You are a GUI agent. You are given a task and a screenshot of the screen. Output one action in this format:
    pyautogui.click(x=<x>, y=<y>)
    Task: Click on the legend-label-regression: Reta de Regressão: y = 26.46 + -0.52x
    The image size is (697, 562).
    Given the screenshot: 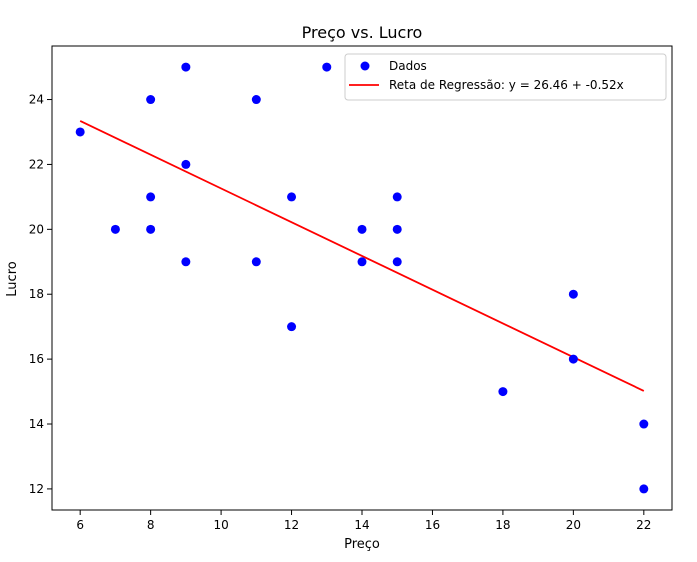 What is the action you would take?
    pyautogui.click(x=506, y=85)
    